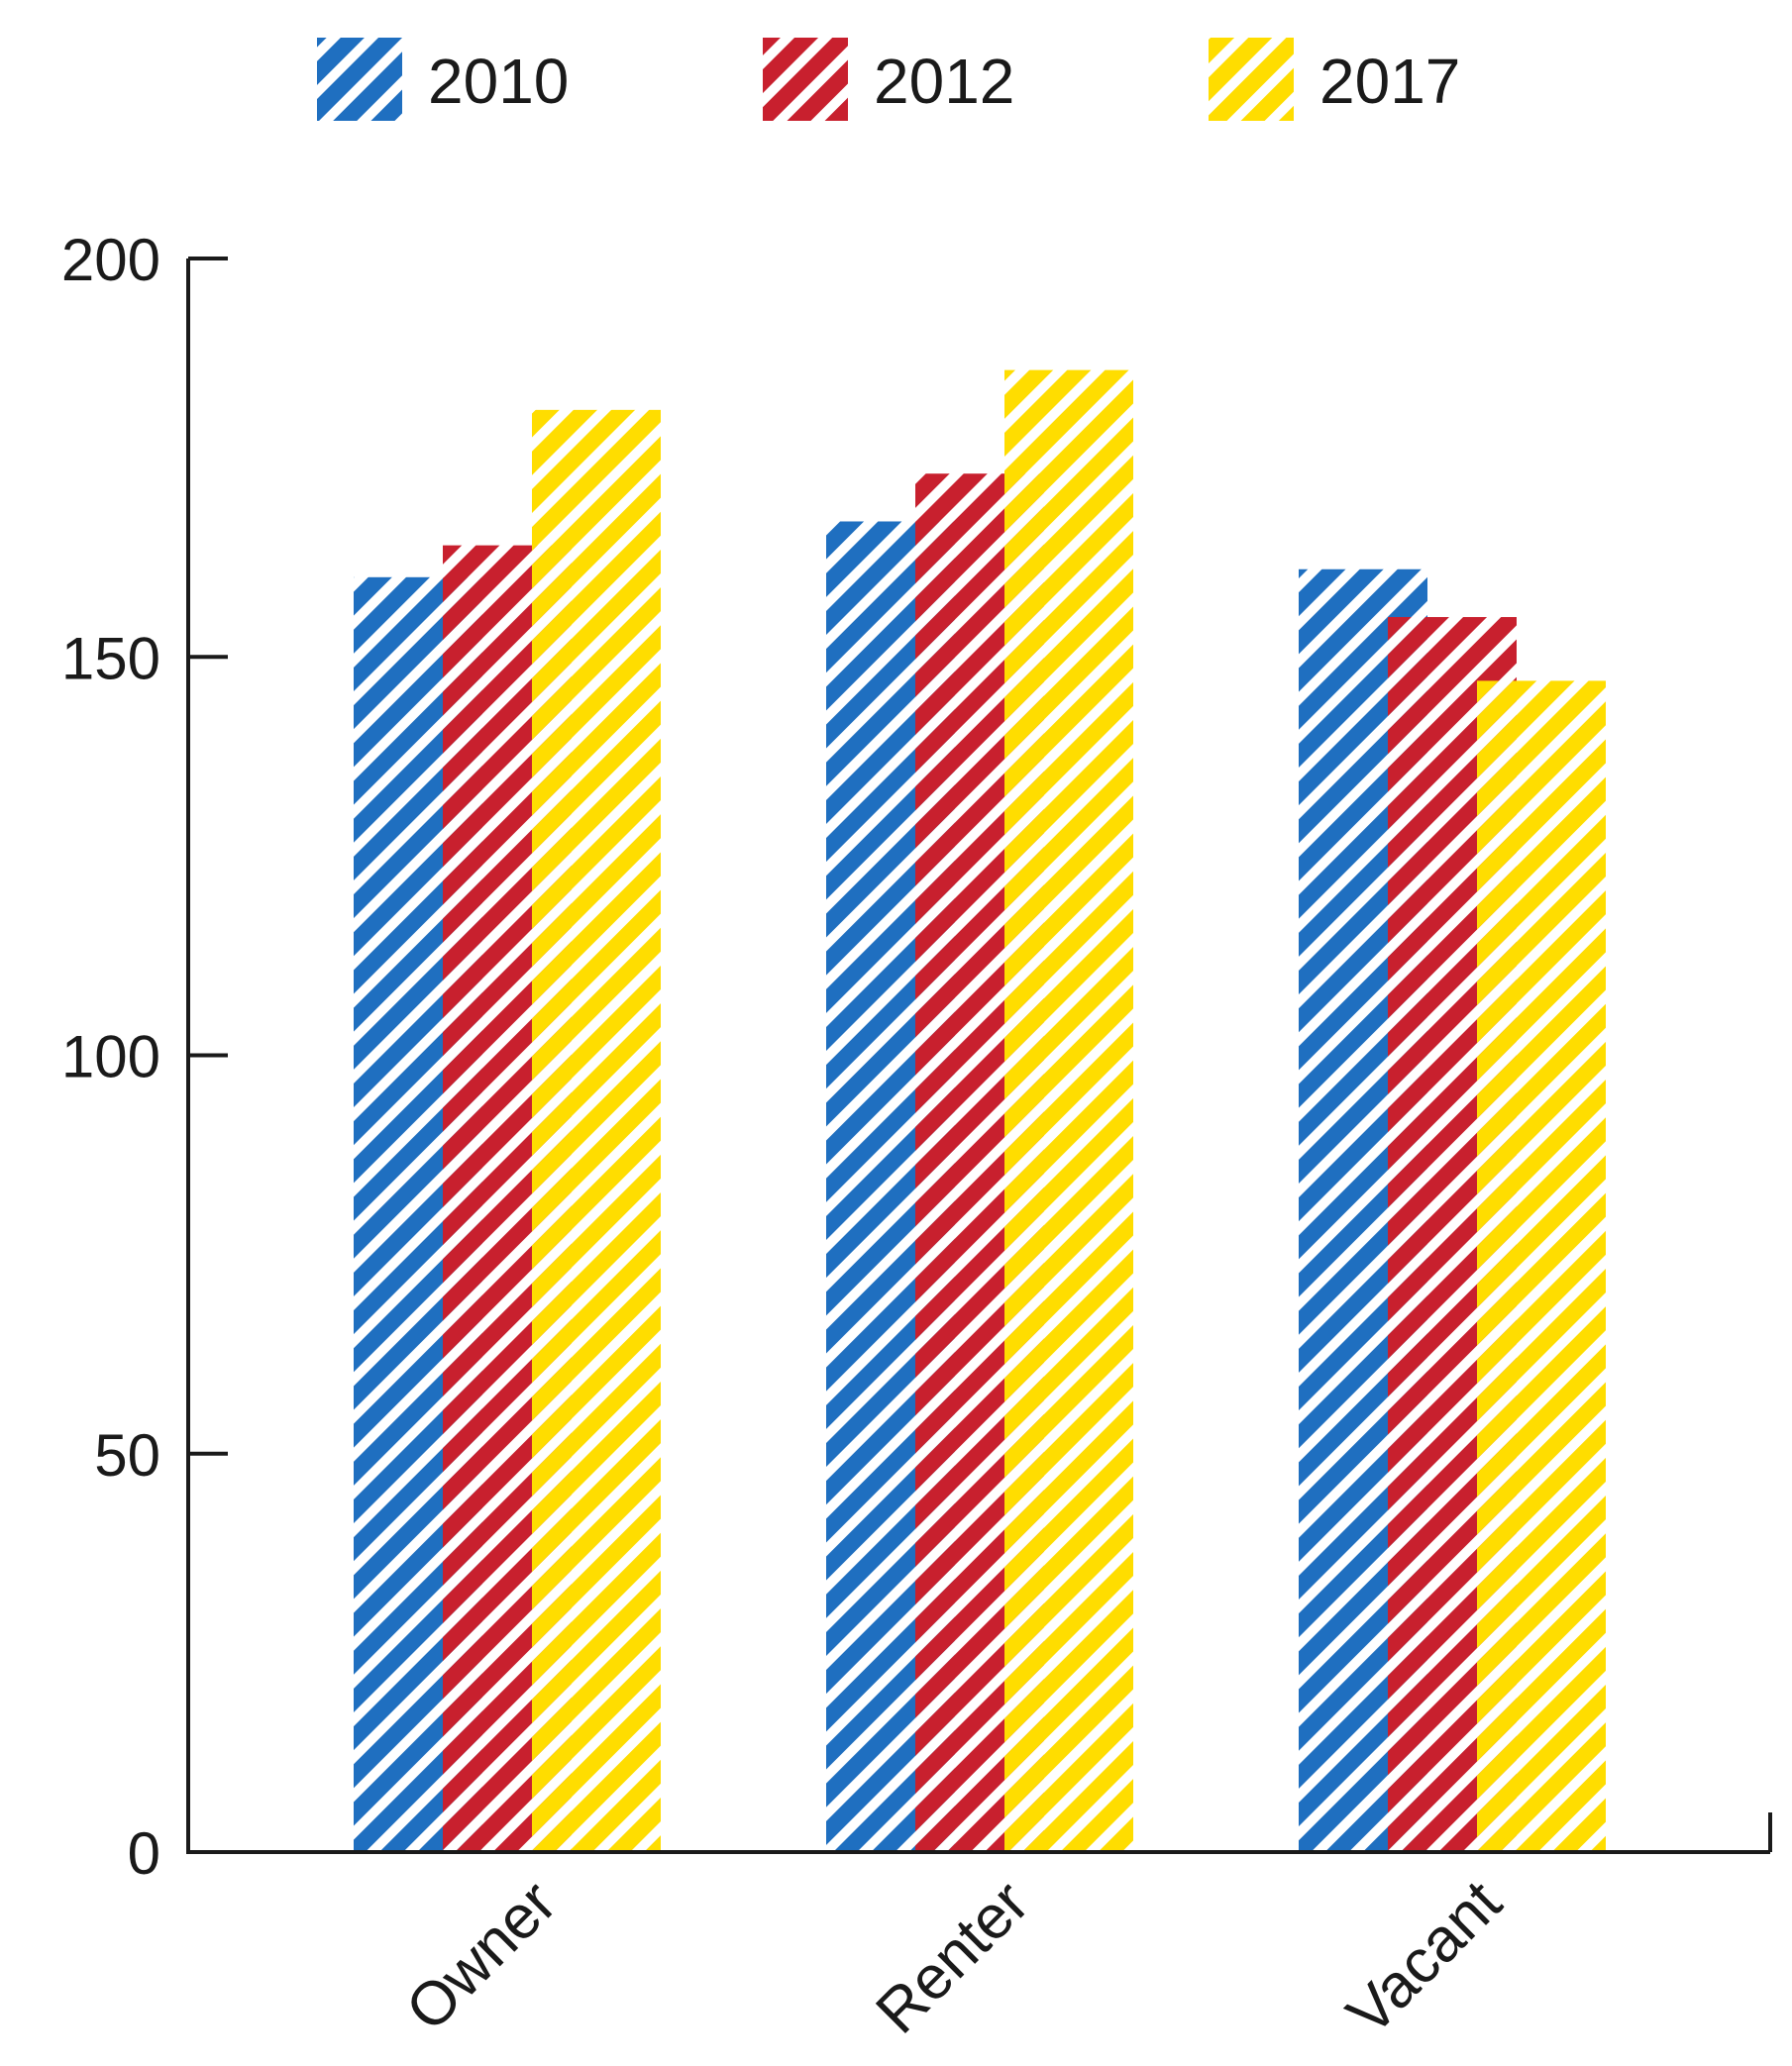 This screenshot has width=1792, height=2066. What do you see at coordinates (1424, 1958) in the screenshot?
I see `x-tick-label-vacant: Vacant` at bounding box center [1424, 1958].